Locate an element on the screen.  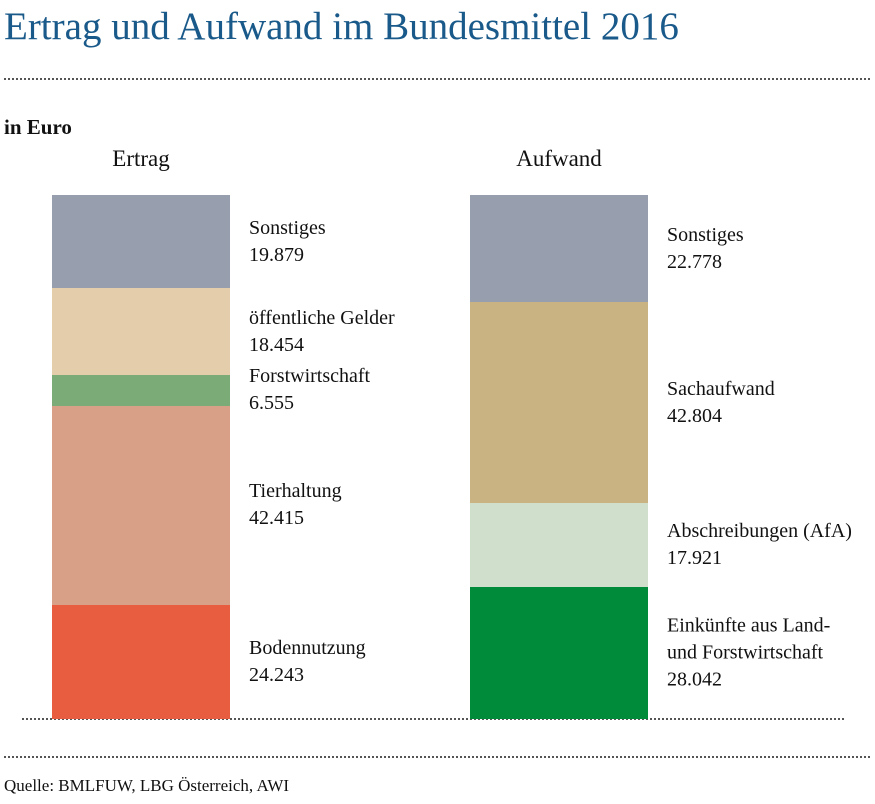
segment-value: 42.415 is located at coordinates (276, 518).